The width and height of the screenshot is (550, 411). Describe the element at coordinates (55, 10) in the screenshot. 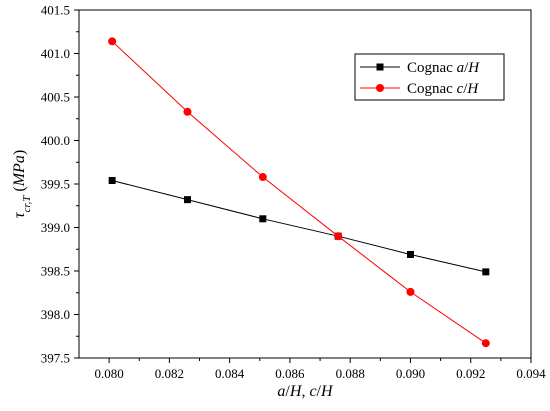

I see `y-tick-label: 401.5` at that location.